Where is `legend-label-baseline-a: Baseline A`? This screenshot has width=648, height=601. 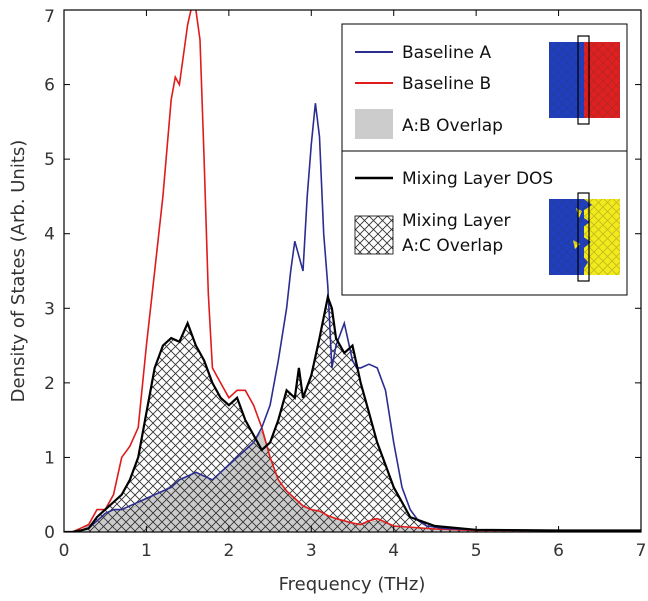 legend-label-baseline-a: Baseline A is located at coordinates (446, 53).